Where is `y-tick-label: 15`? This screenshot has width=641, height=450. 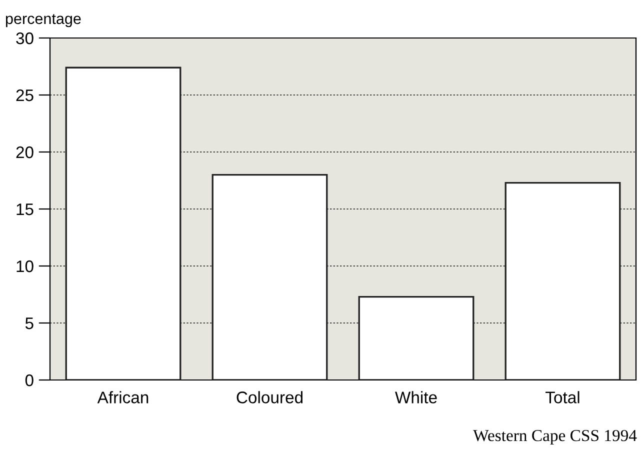 y-tick-label: 15 is located at coordinates (25, 210).